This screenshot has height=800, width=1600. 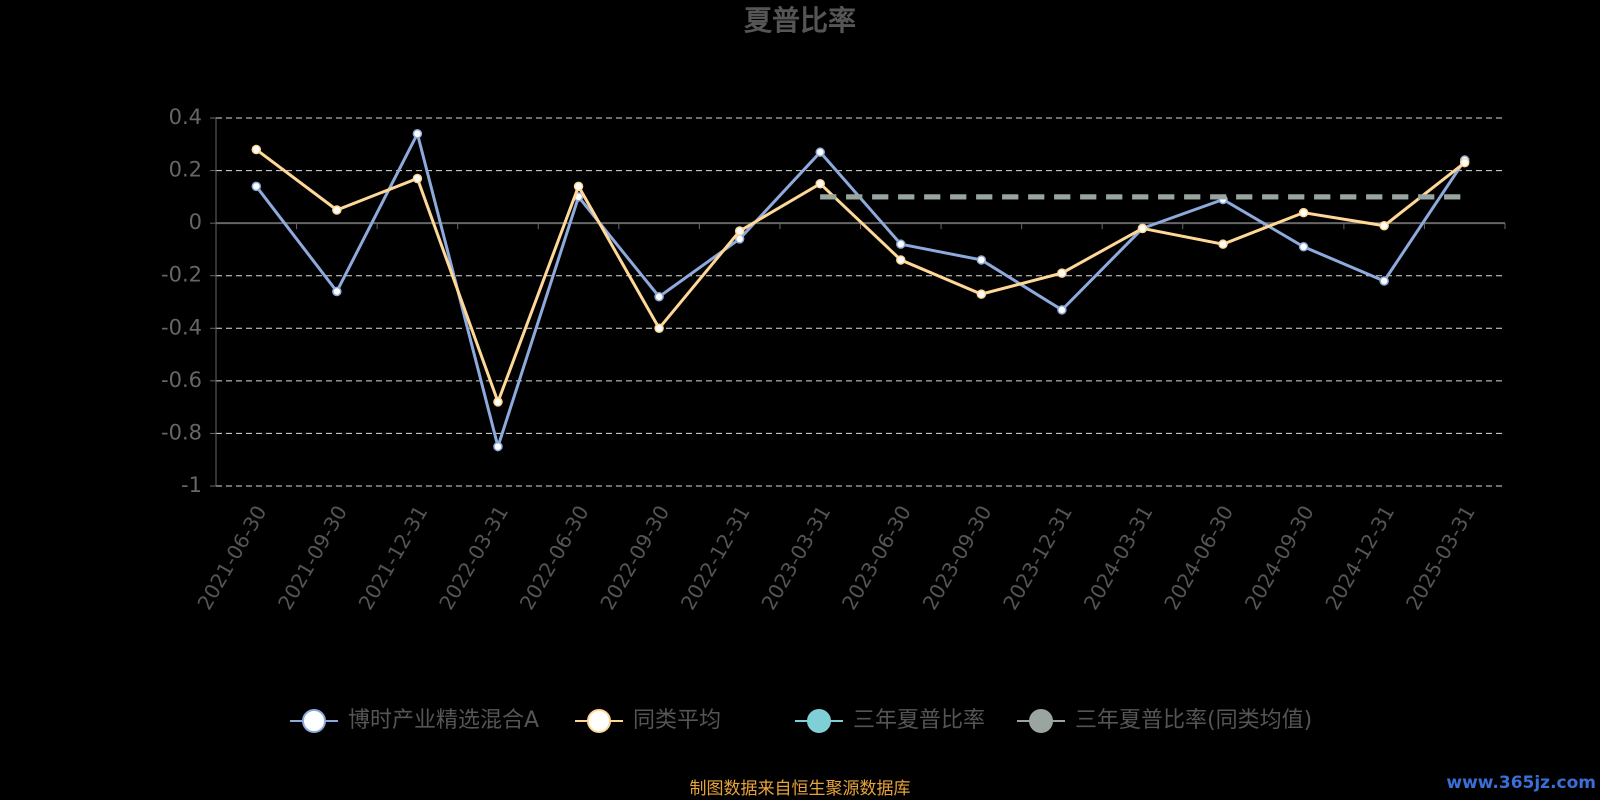 I want to click on legend-label: 三年夏普比率, so click(x=919, y=720).